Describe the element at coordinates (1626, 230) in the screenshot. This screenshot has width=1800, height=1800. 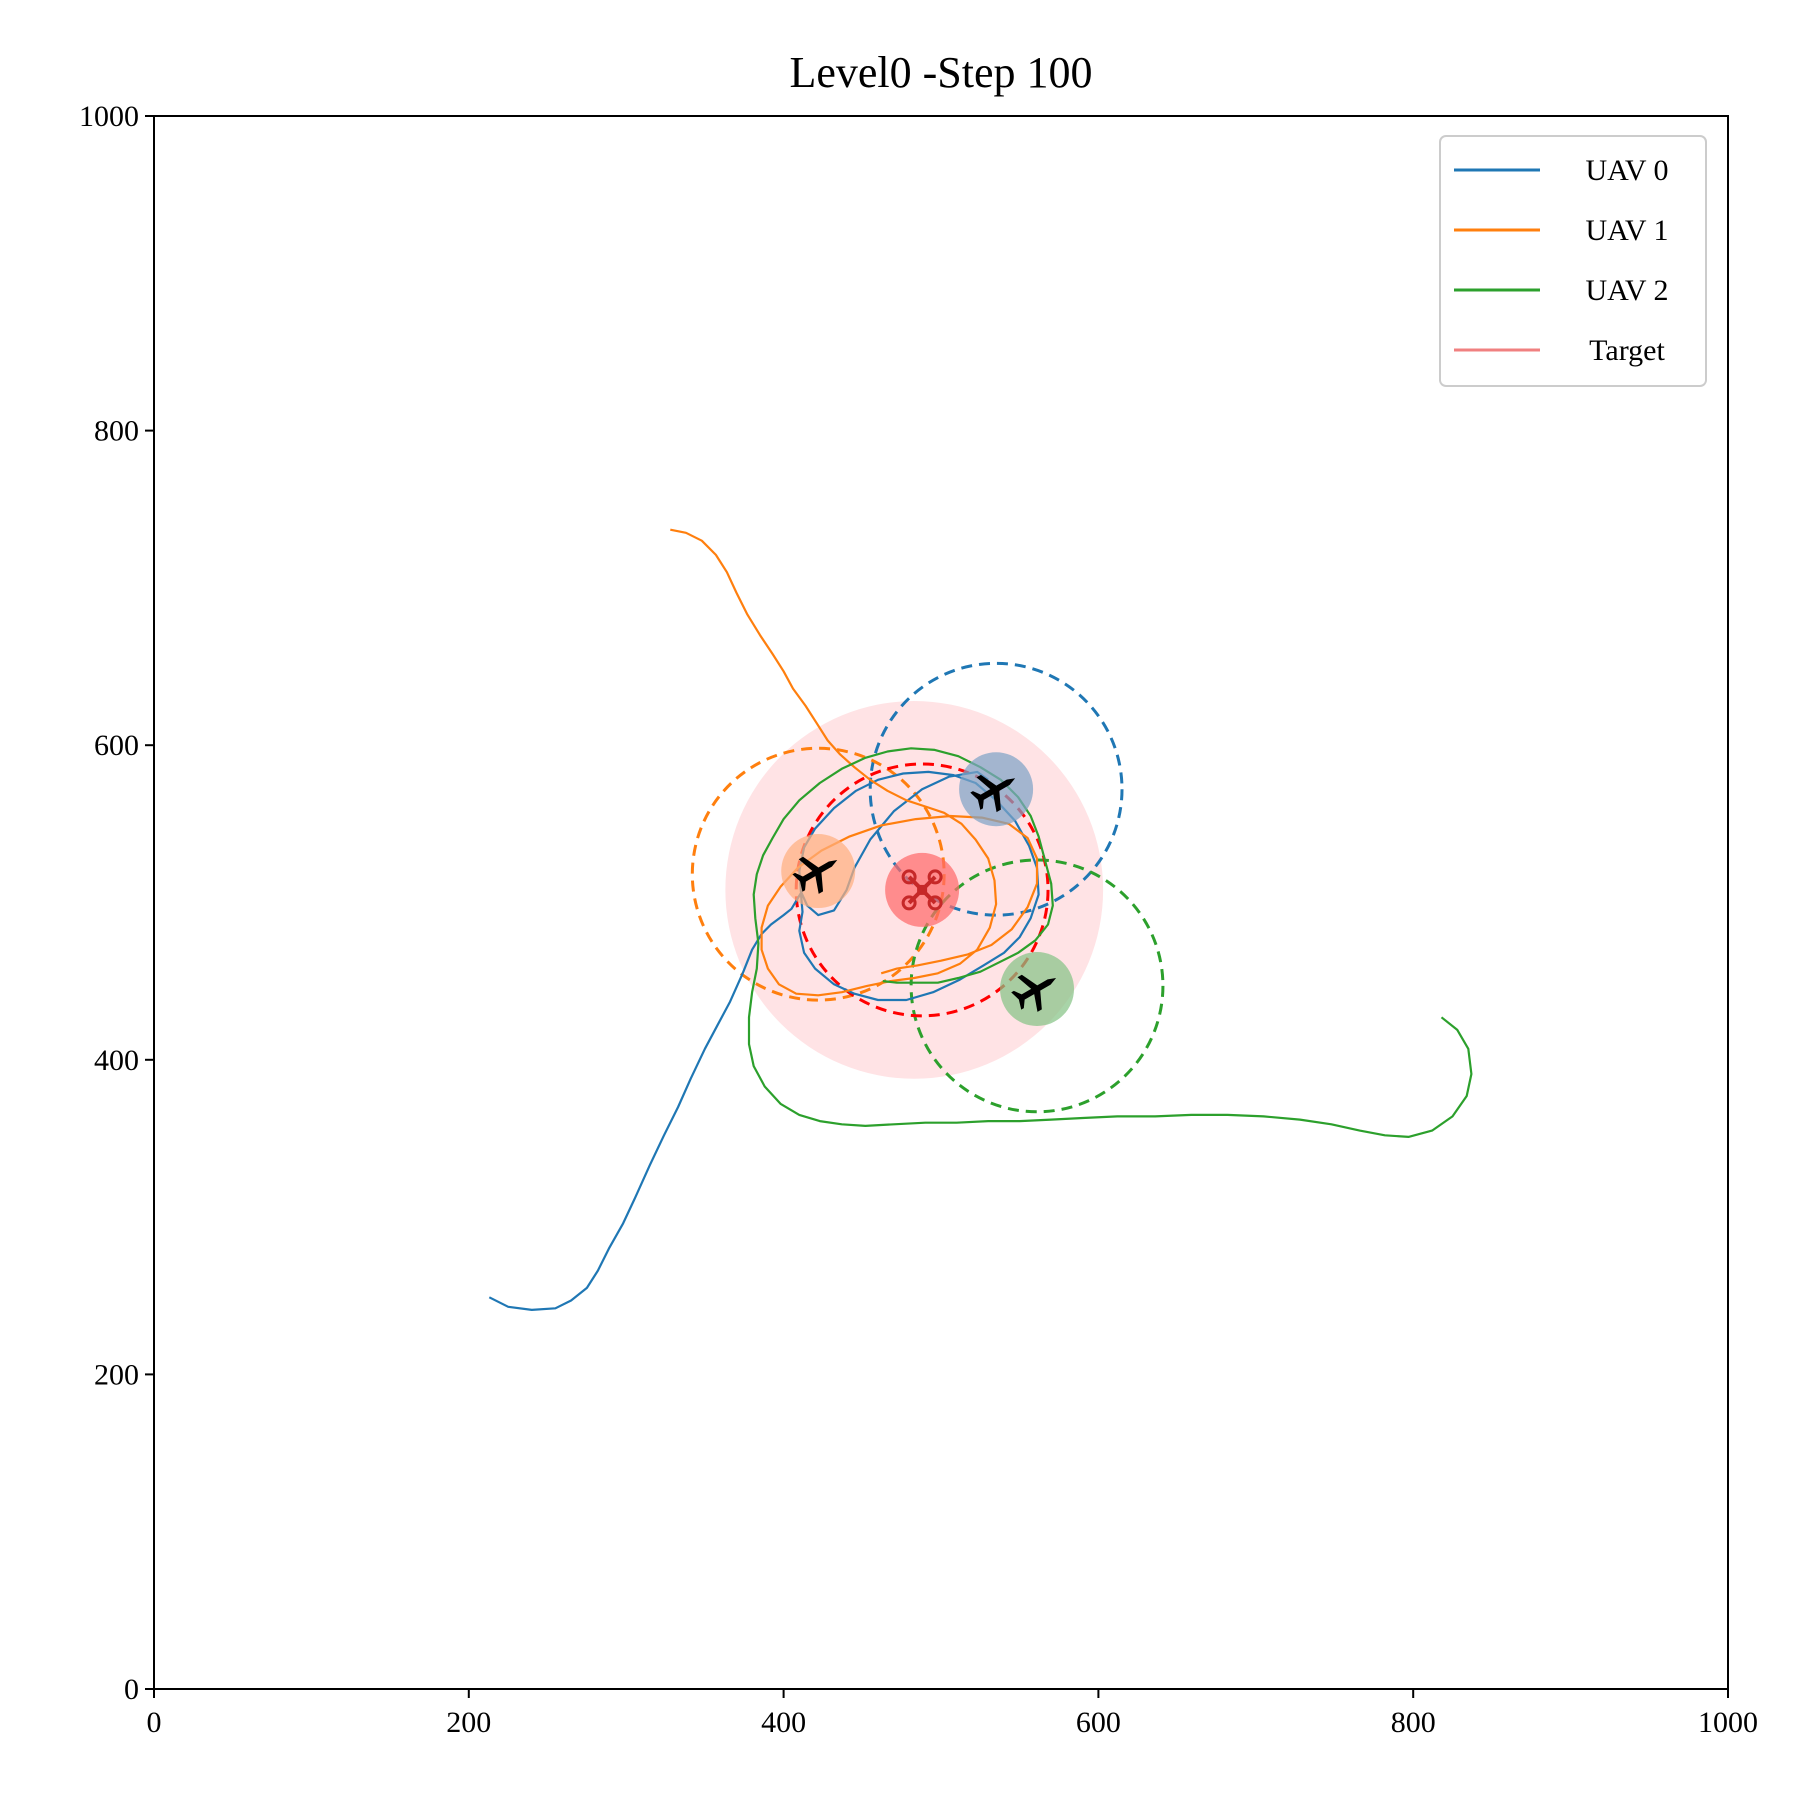
I see `legend-label: UAV 1` at that location.